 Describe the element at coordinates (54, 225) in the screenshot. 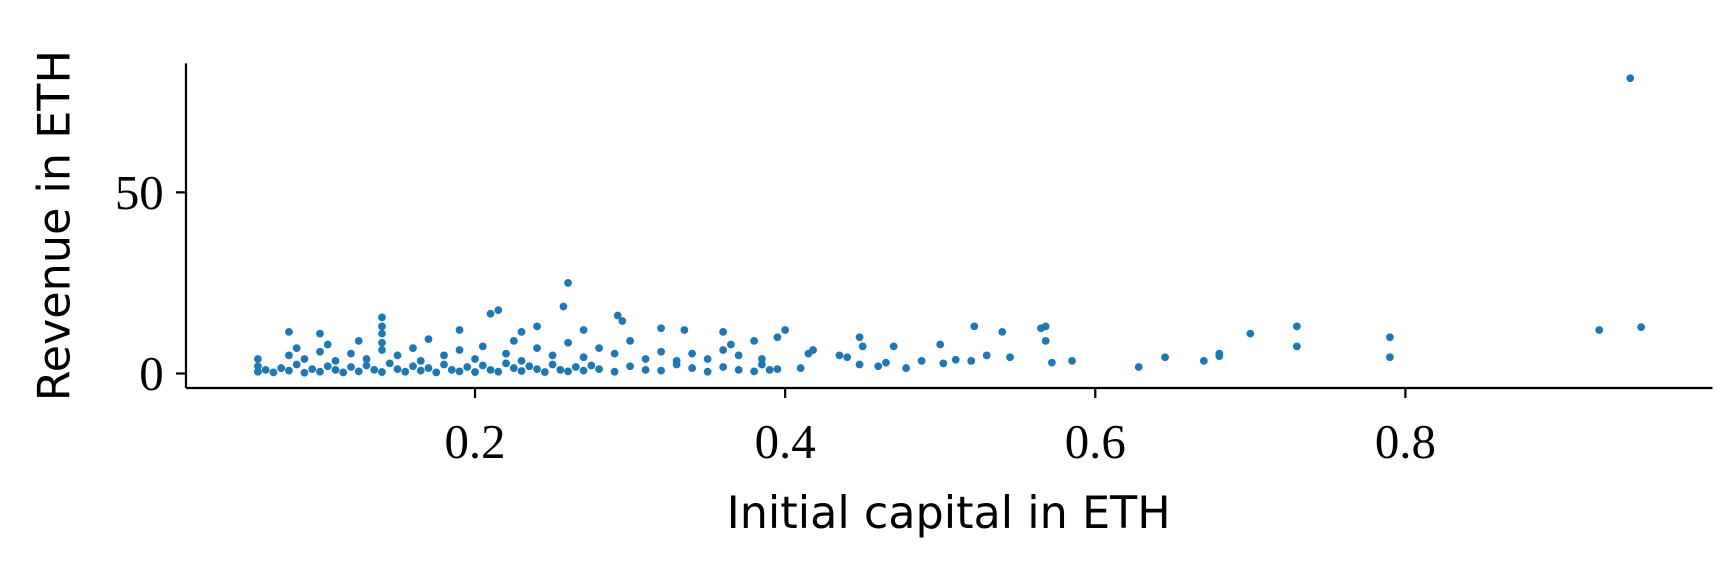

I see `y-axis-label: Revenue in ETH` at that location.